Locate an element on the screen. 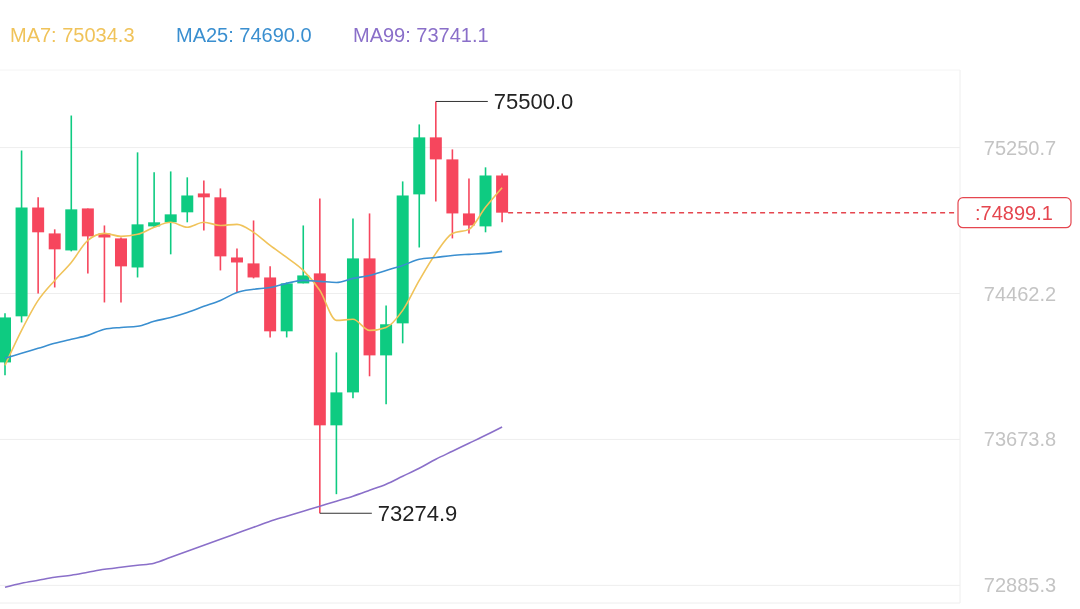 The image size is (1080, 609). y-tick-label: 75250.7 is located at coordinates (1020, 147).